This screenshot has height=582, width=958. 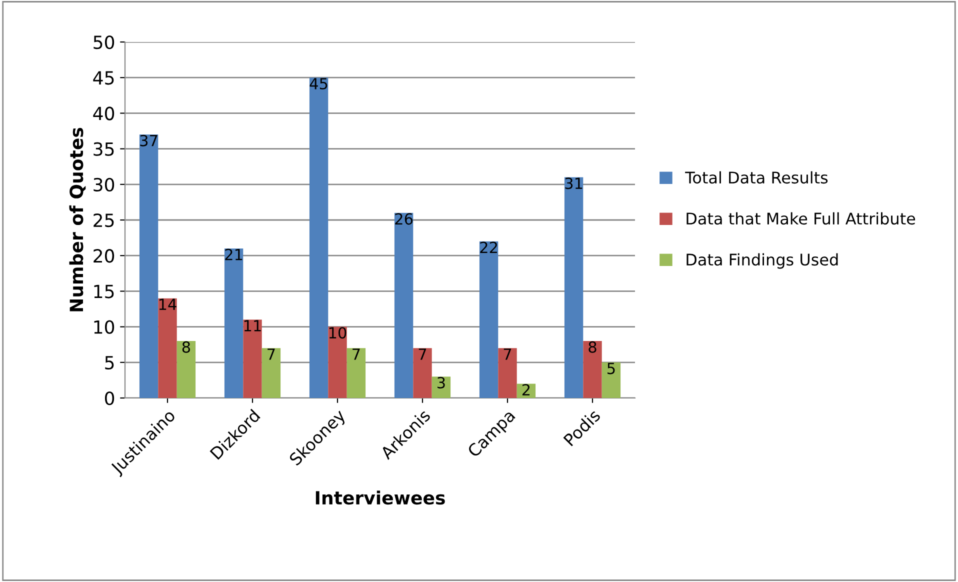 What do you see at coordinates (233, 254) in the screenshot?
I see `data-label: 21` at bounding box center [233, 254].